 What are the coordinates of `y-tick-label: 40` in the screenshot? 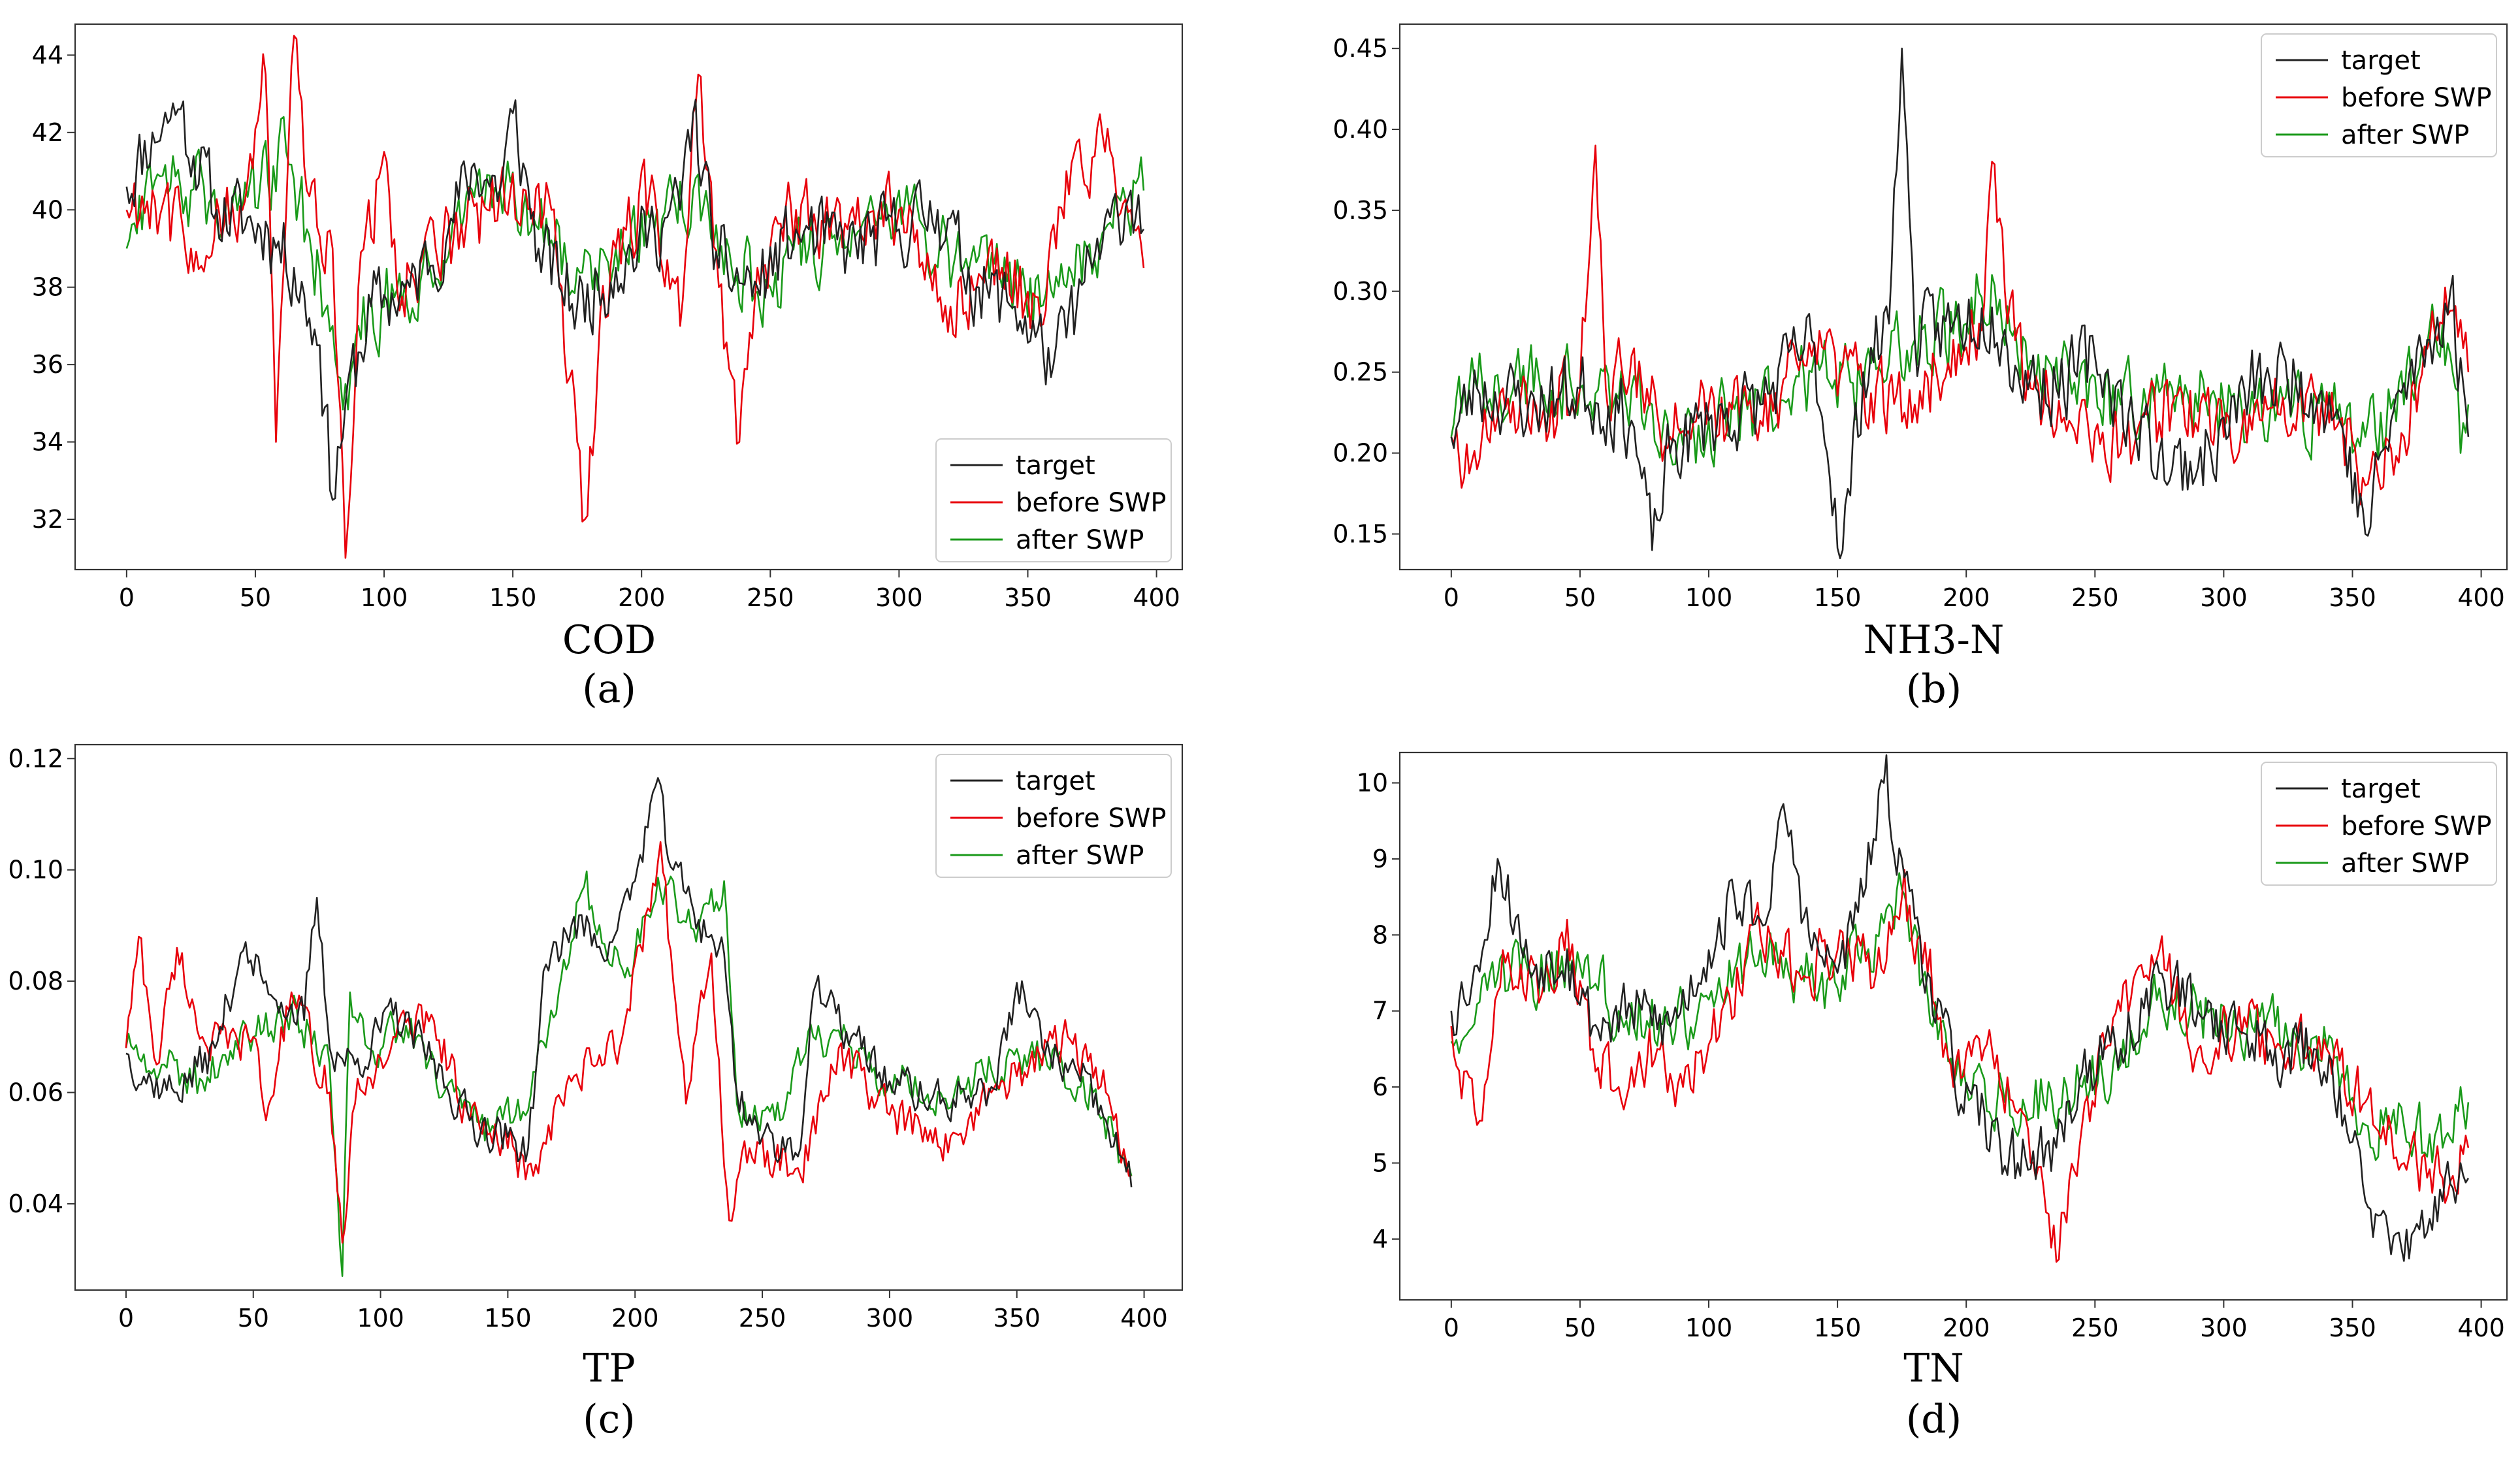 It's located at (47, 210).